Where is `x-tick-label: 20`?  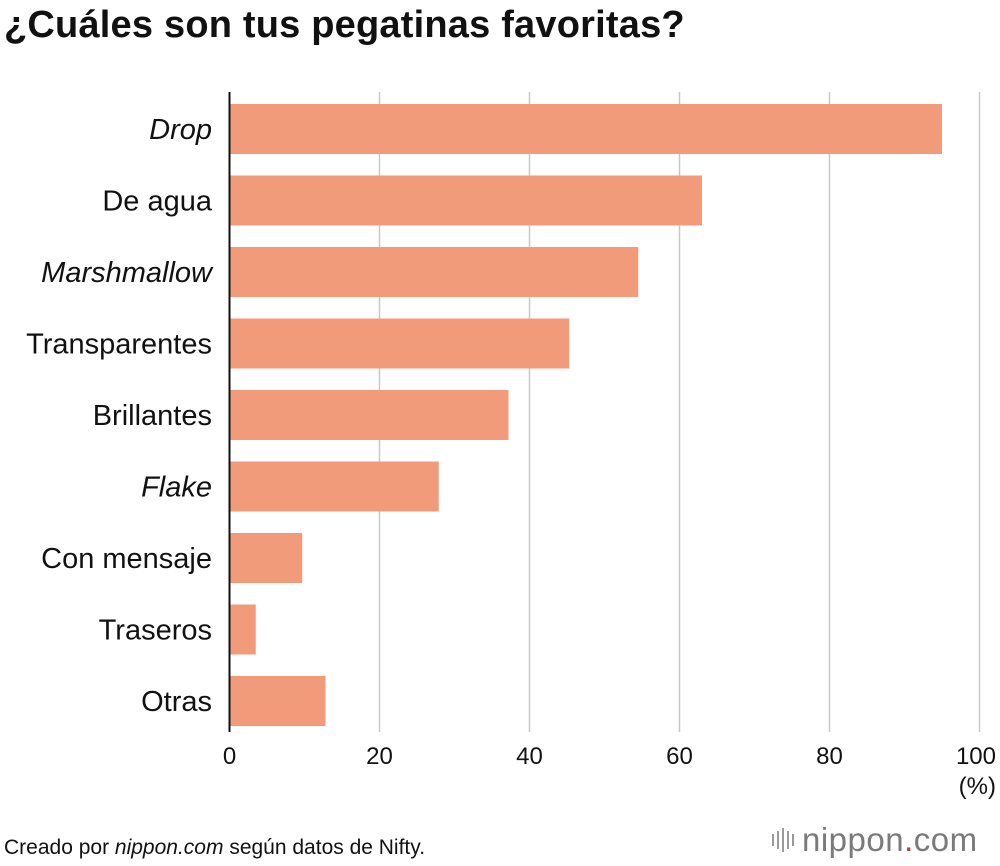
x-tick-label: 20 is located at coordinates (379, 756).